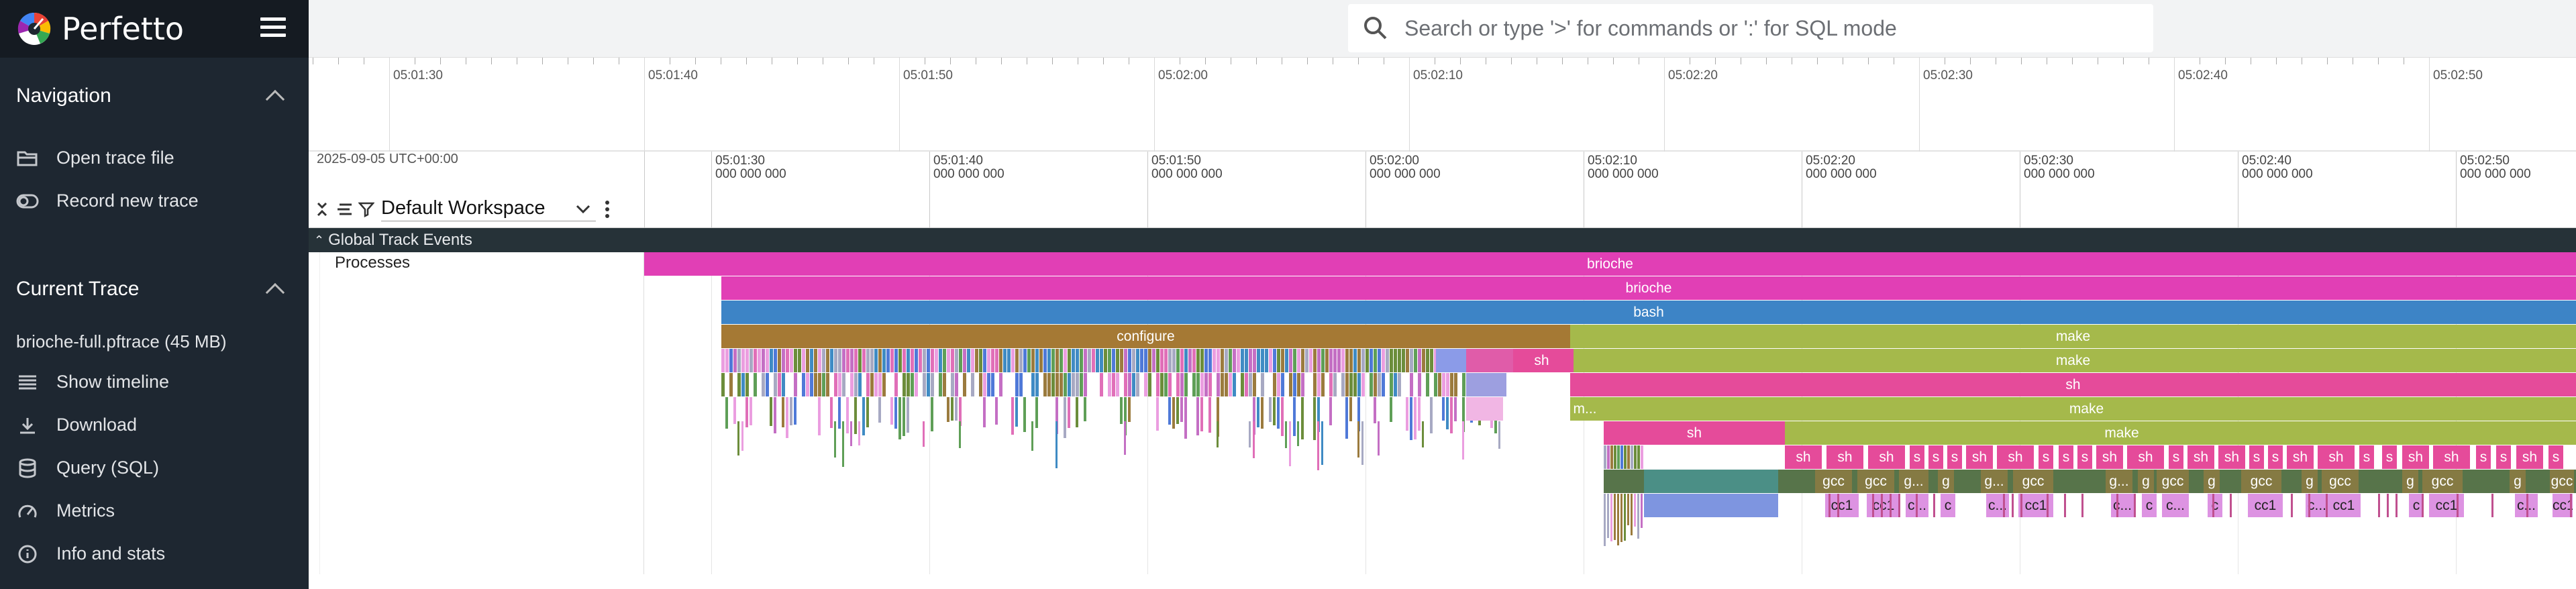 The width and height of the screenshot is (2576, 589). I want to click on slice: make, so click(2121, 433).